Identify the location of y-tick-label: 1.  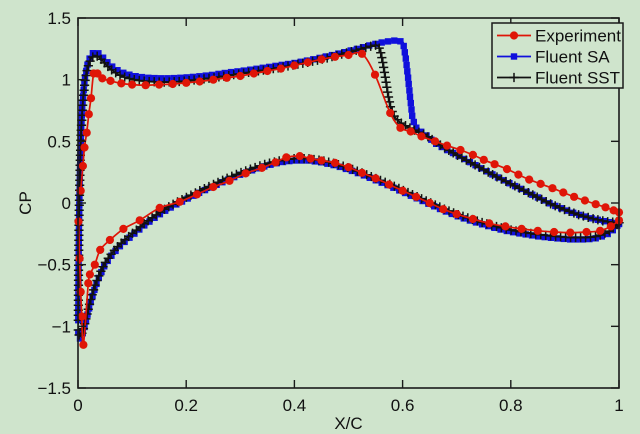
(66, 80).